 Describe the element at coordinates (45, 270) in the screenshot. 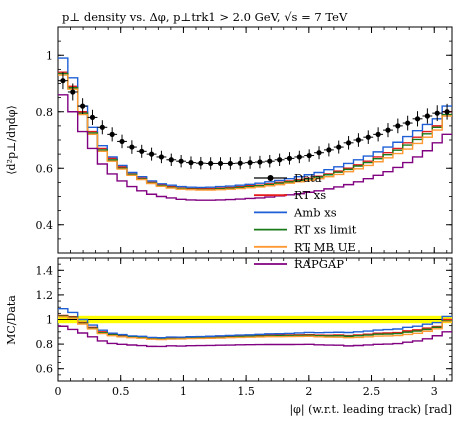

I see `ratio-y-tick-label: 1.4` at that location.